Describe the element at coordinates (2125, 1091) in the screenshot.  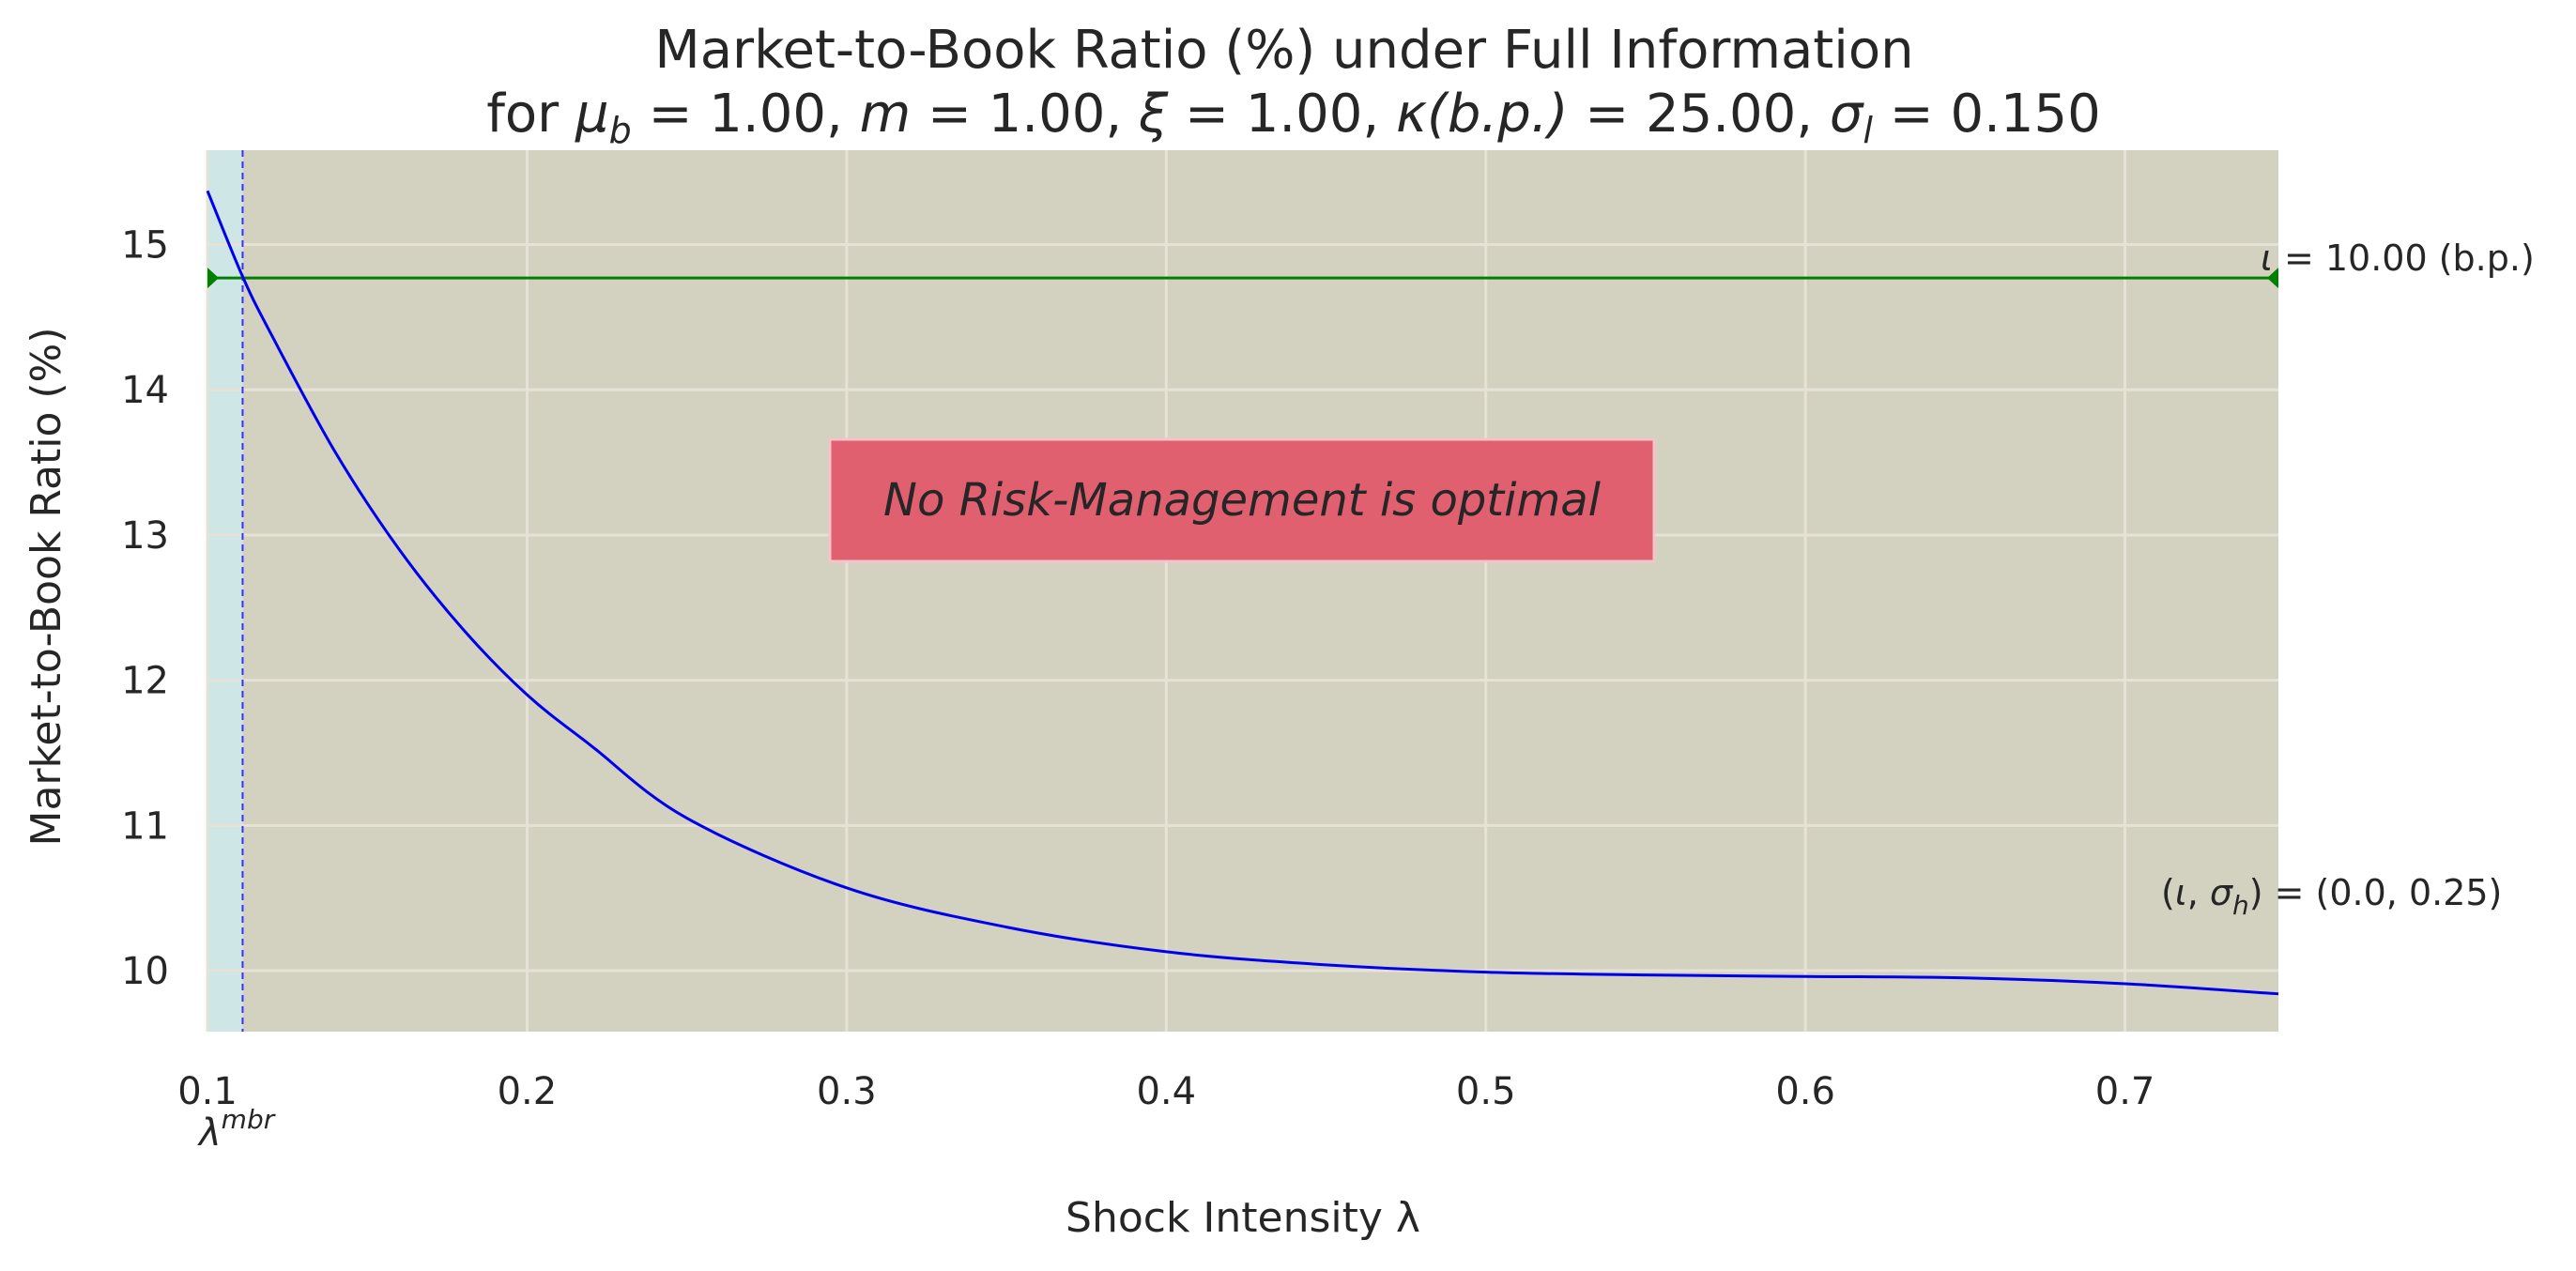
I see `x-tick-label: 0.7` at that location.